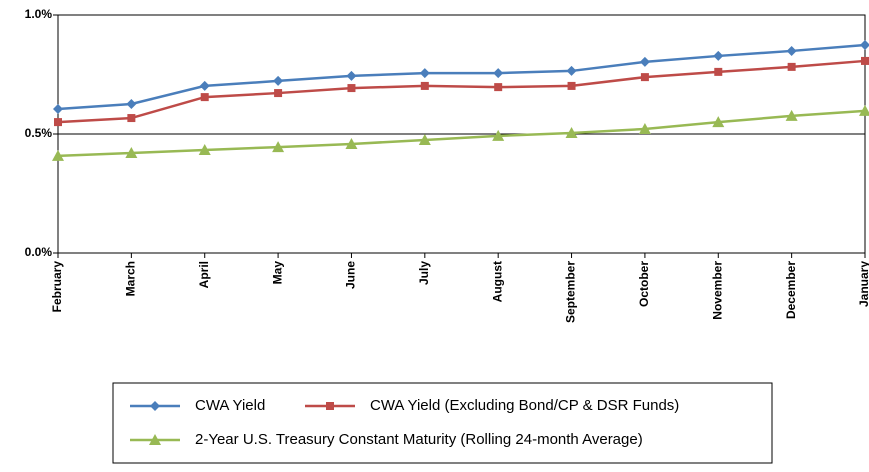  What do you see at coordinates (57, 287) in the screenshot?
I see `x-tick-label: February` at bounding box center [57, 287].